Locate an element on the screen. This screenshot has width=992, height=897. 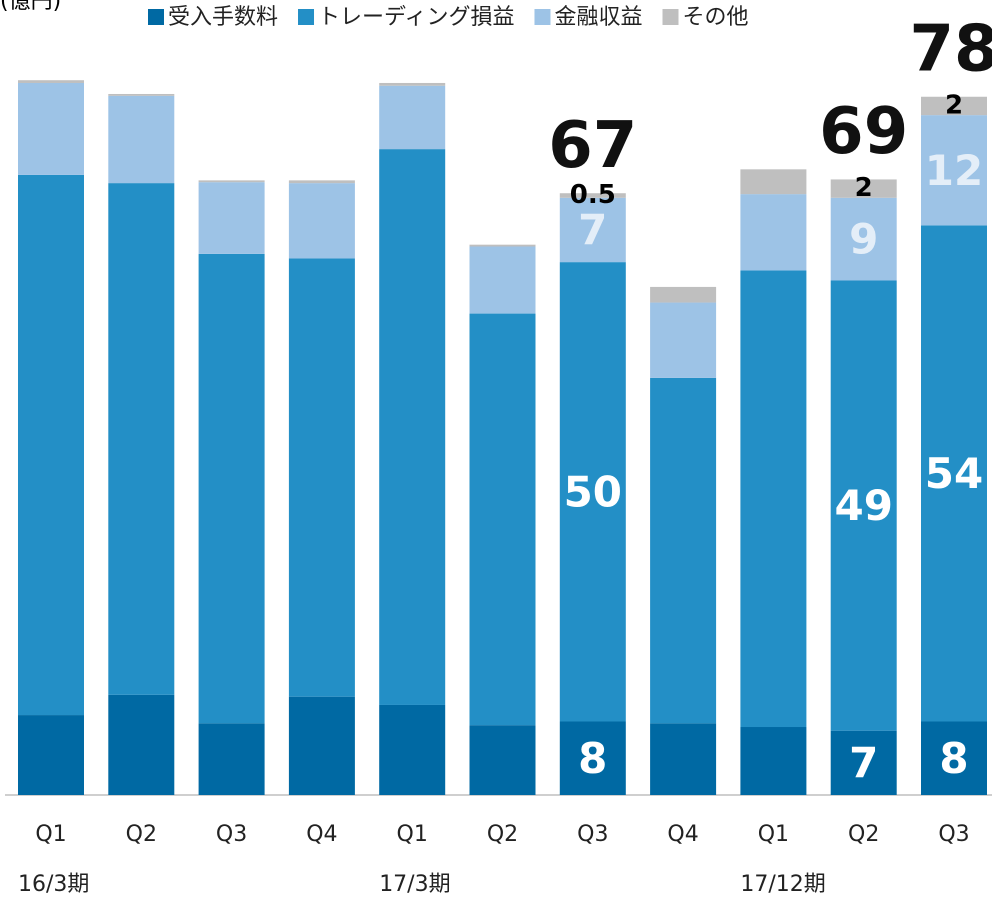
data-label: 9 is located at coordinates (863, 239).